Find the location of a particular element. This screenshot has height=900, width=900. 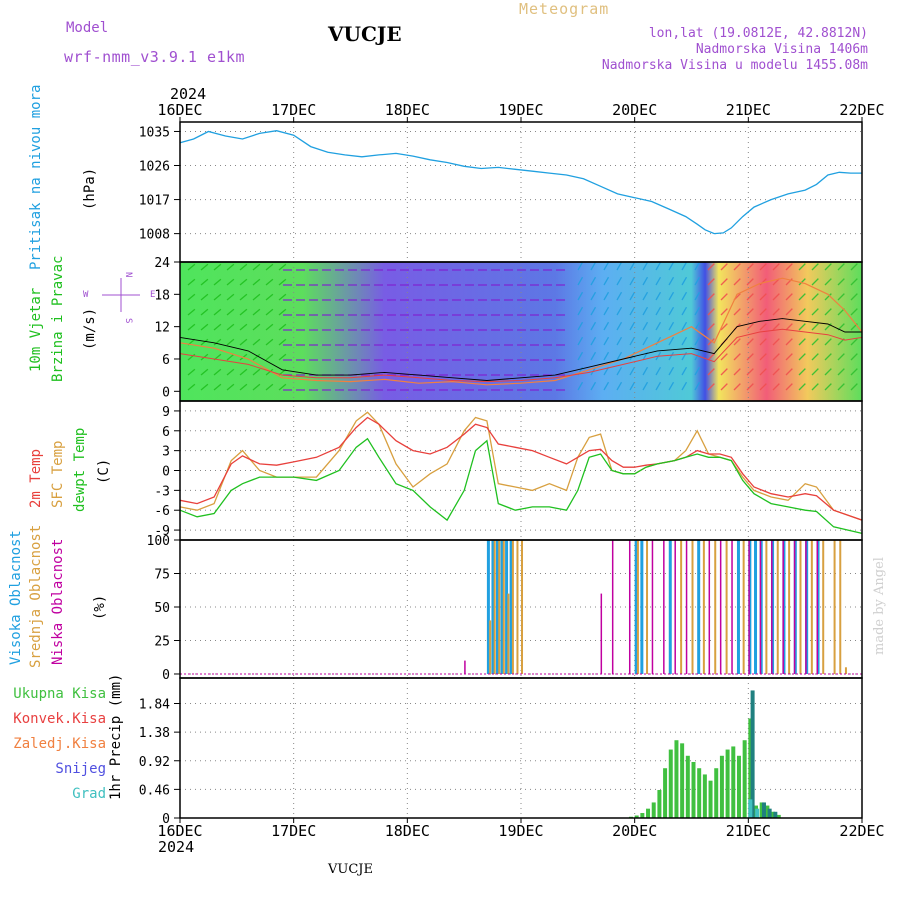

xtick-top-2: 18DEC is located at coordinates (407, 110).